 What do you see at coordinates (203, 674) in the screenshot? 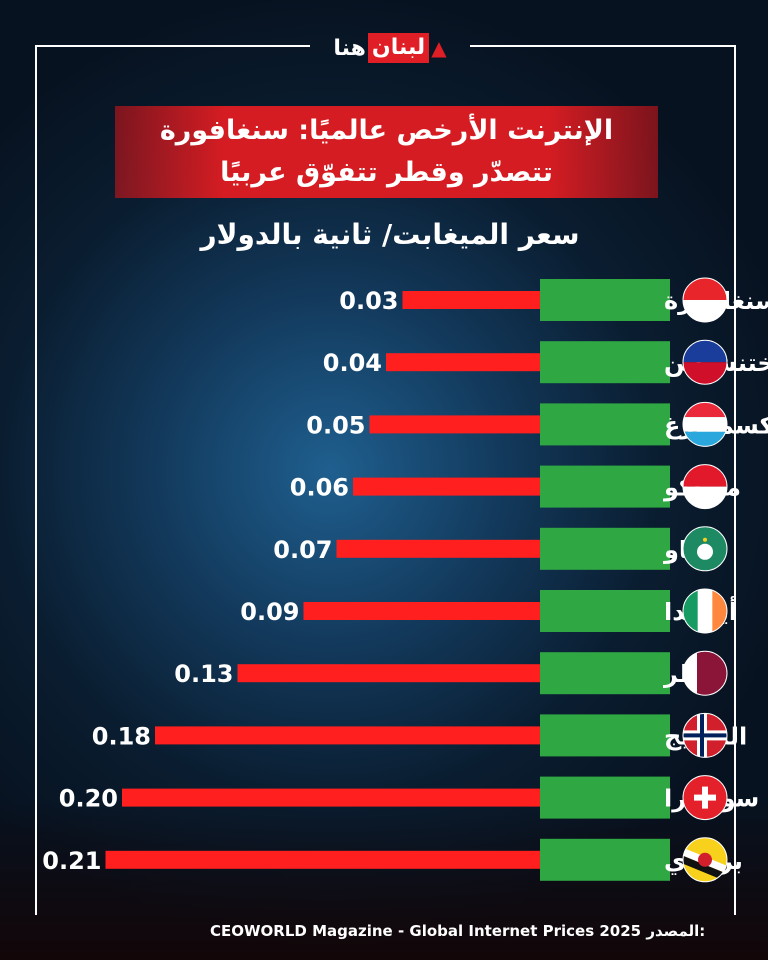
I see `value-label: 0.13` at bounding box center [203, 674].